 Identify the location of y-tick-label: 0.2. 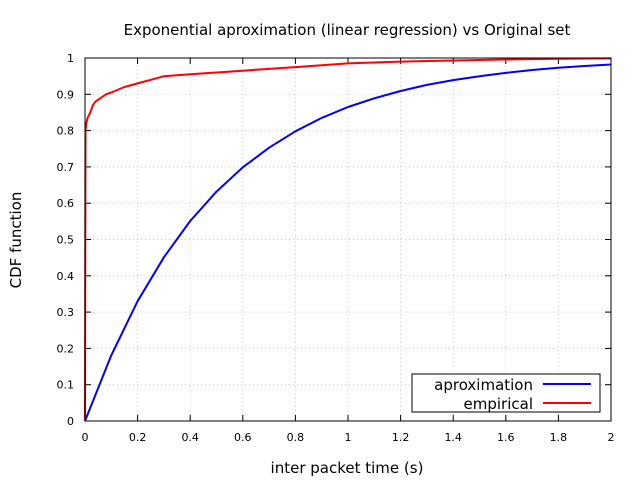
(66, 348).